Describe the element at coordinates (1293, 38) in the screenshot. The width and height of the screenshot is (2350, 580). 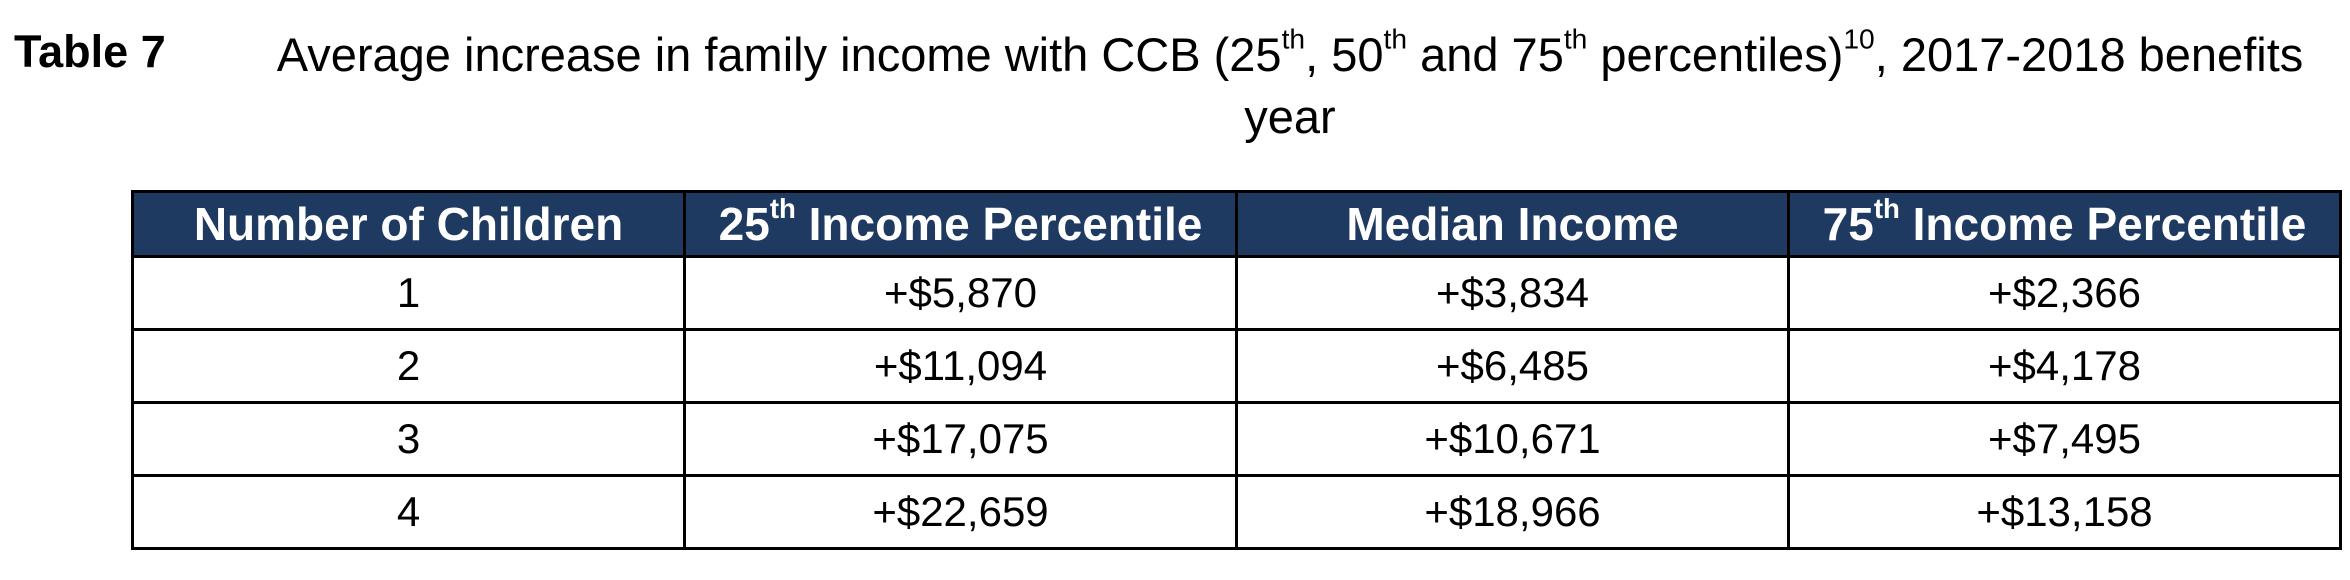
I see `title-sup-1: th` at that location.